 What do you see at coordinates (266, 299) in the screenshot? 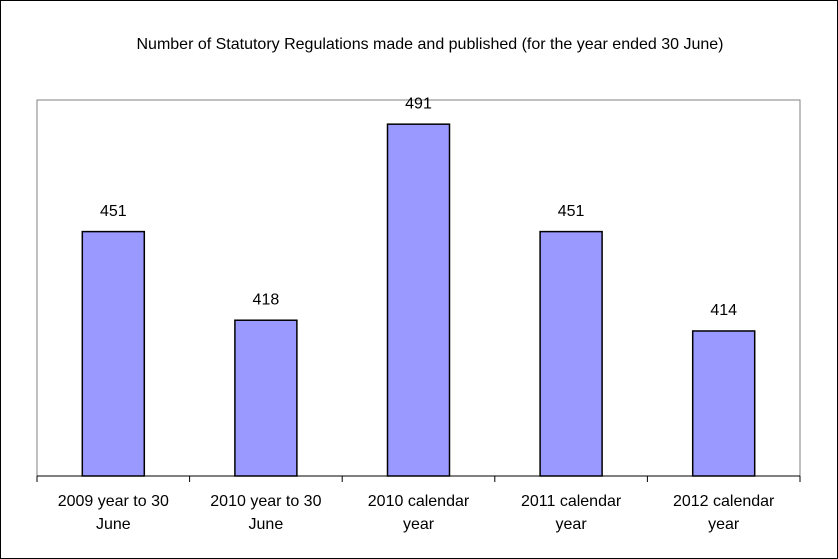
I see `data-label: 418` at bounding box center [266, 299].